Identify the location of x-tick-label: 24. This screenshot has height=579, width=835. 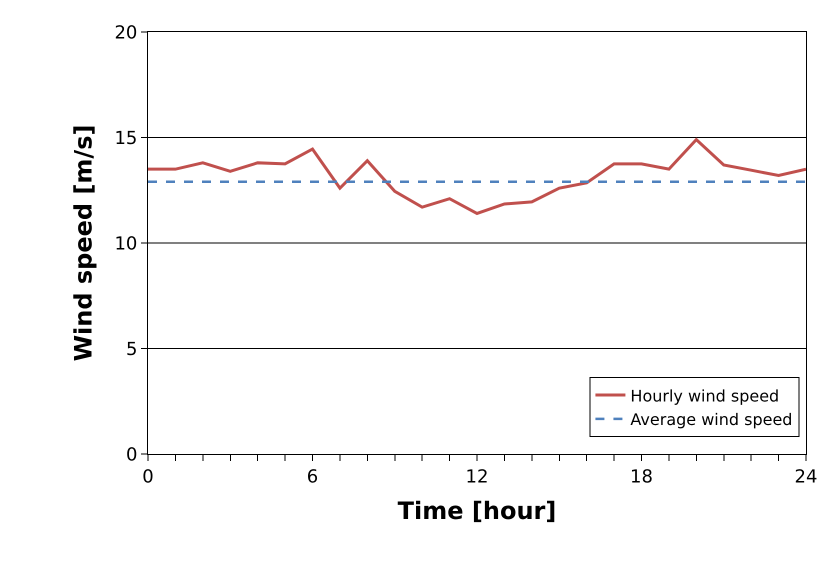
(806, 477).